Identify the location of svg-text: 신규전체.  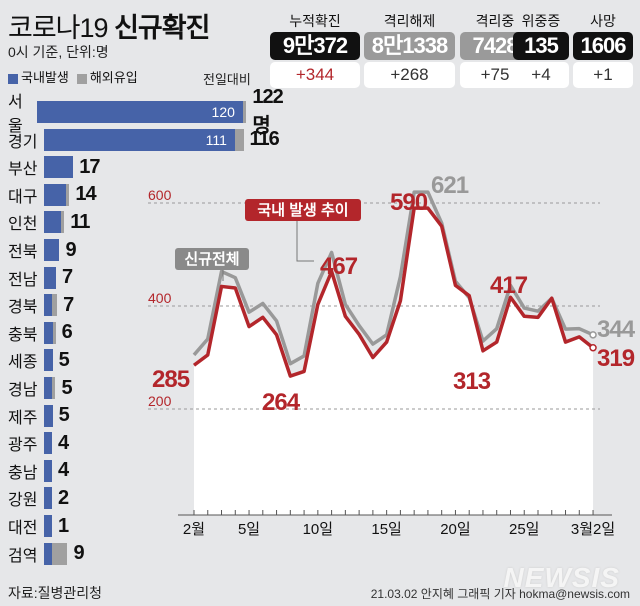
(211, 259).